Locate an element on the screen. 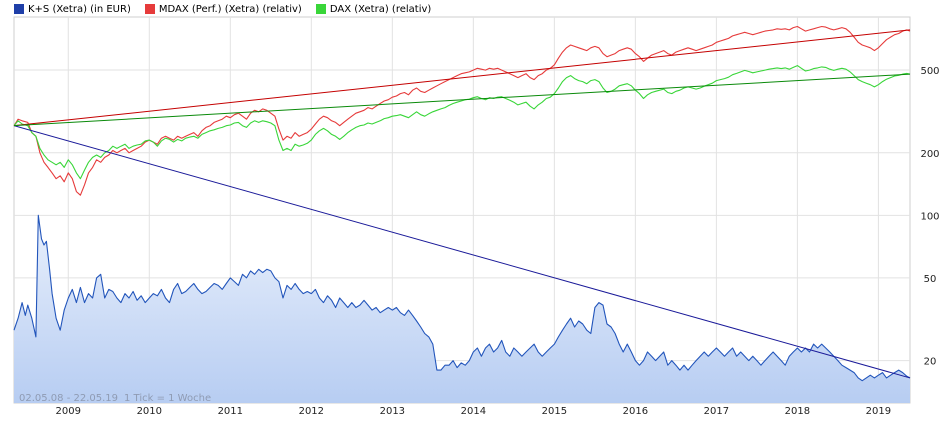  legend-item-dax: DAX (Xetra) (relativ) is located at coordinates (373, 9).